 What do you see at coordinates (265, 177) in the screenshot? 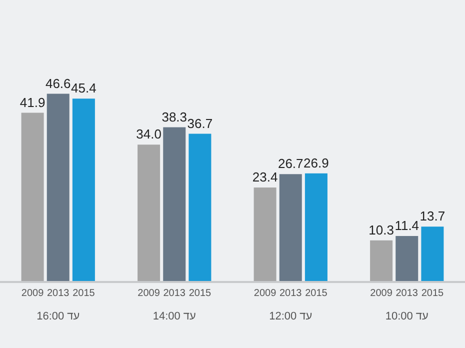
I see `data-label: 23.4` at bounding box center [265, 177].